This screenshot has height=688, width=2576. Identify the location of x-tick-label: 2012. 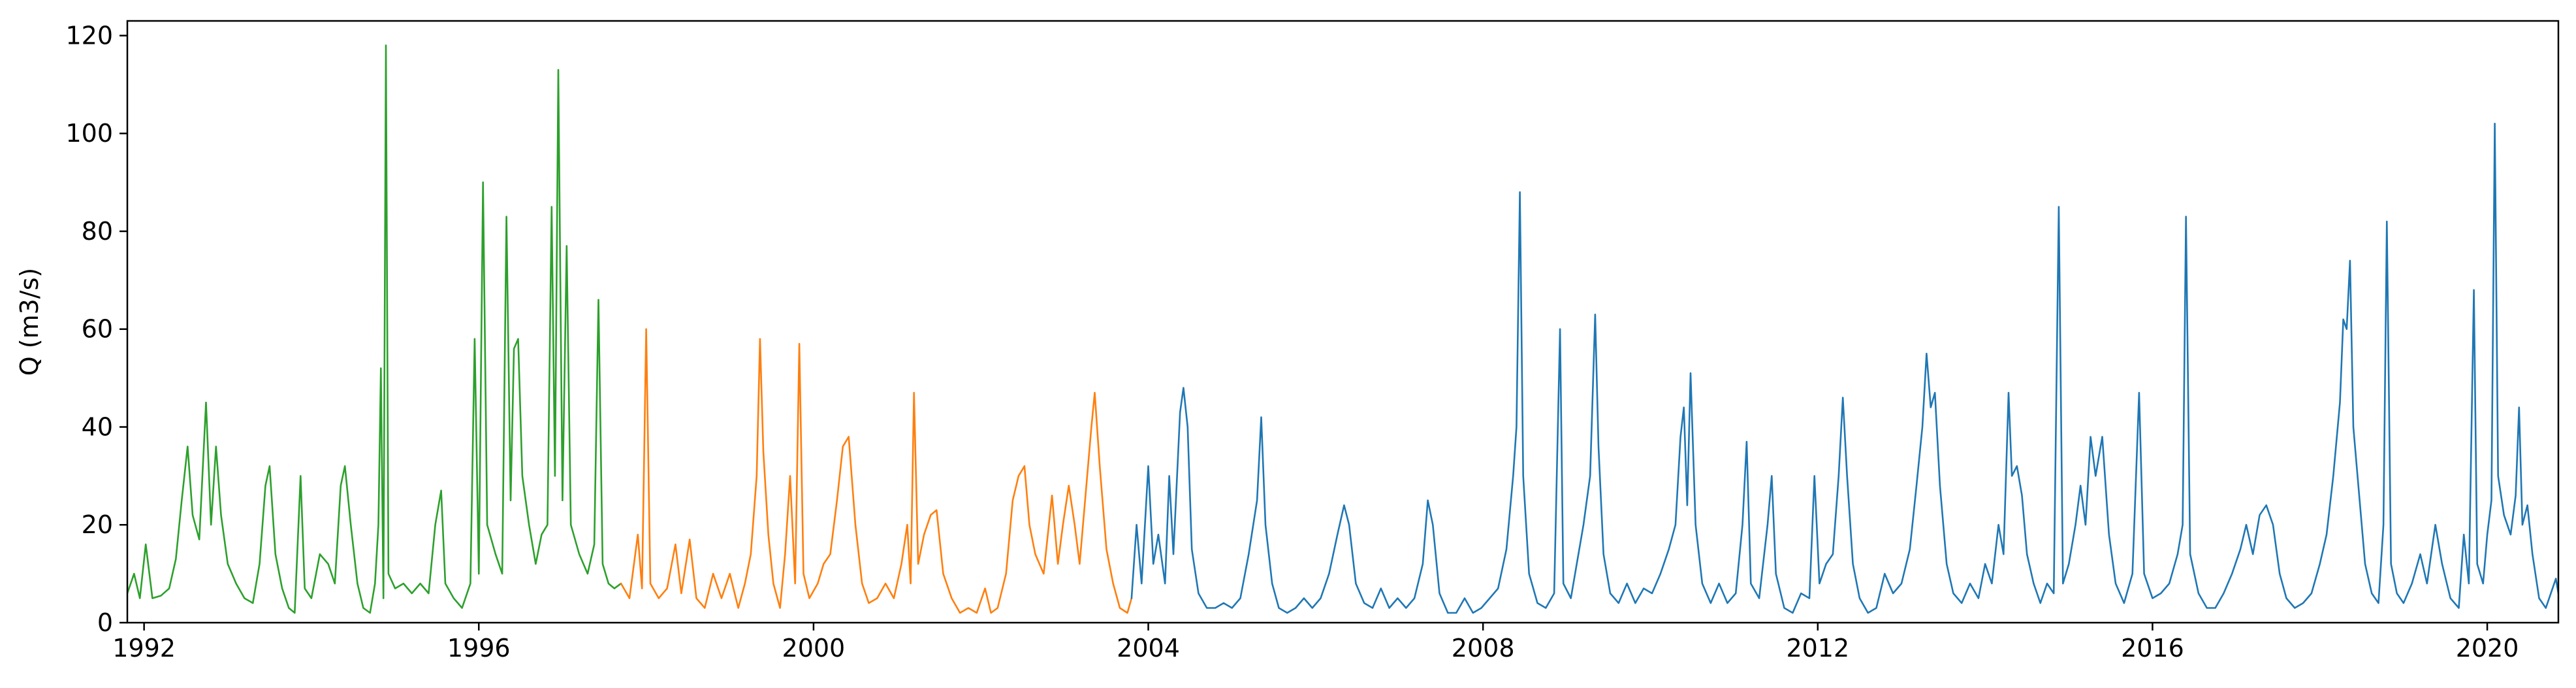
(1818, 648).